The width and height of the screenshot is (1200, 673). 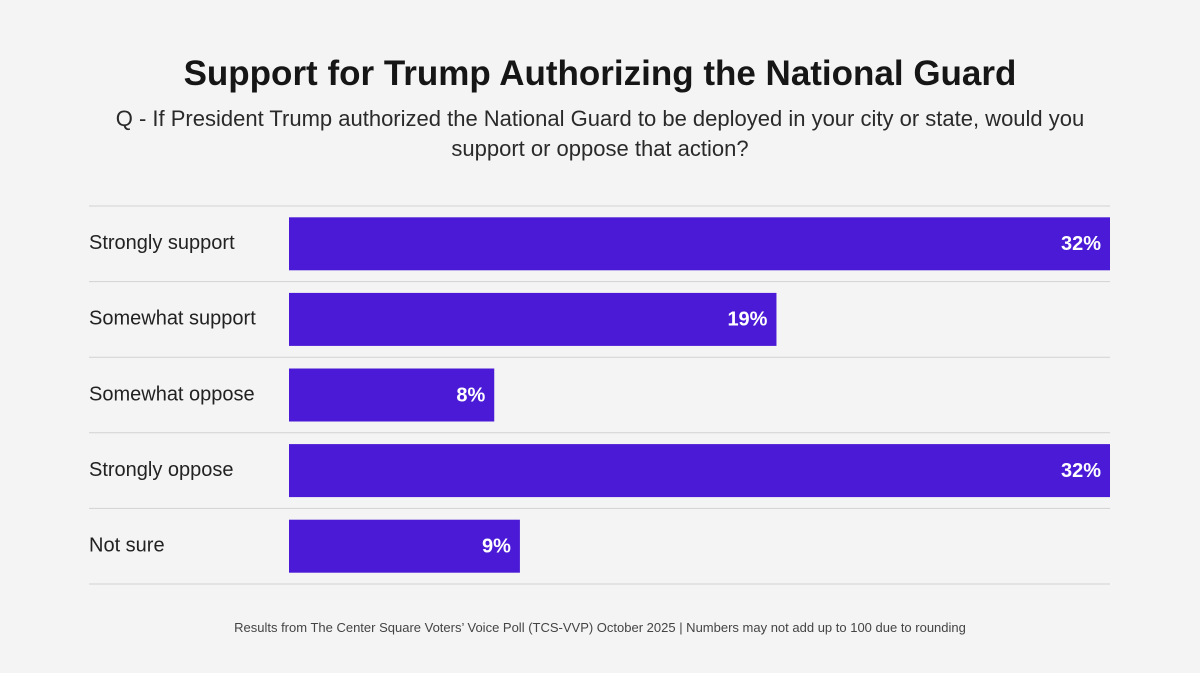 What do you see at coordinates (162, 243) in the screenshot?
I see `category-label: Strongly support` at bounding box center [162, 243].